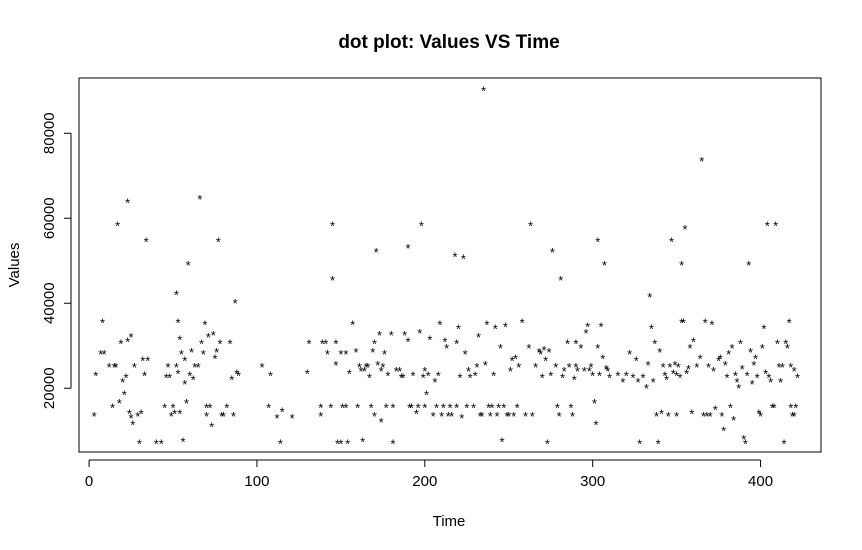 This screenshot has height=550, width=862. Describe the element at coordinates (49, 133) in the screenshot. I see `y-tick-label: 80000` at that location.